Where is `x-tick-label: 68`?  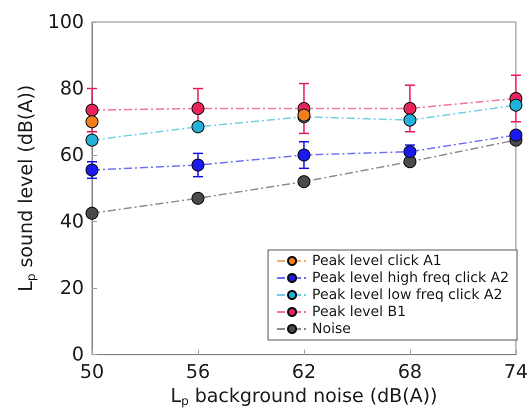
x-tick-label: 68 is located at coordinates (410, 372).